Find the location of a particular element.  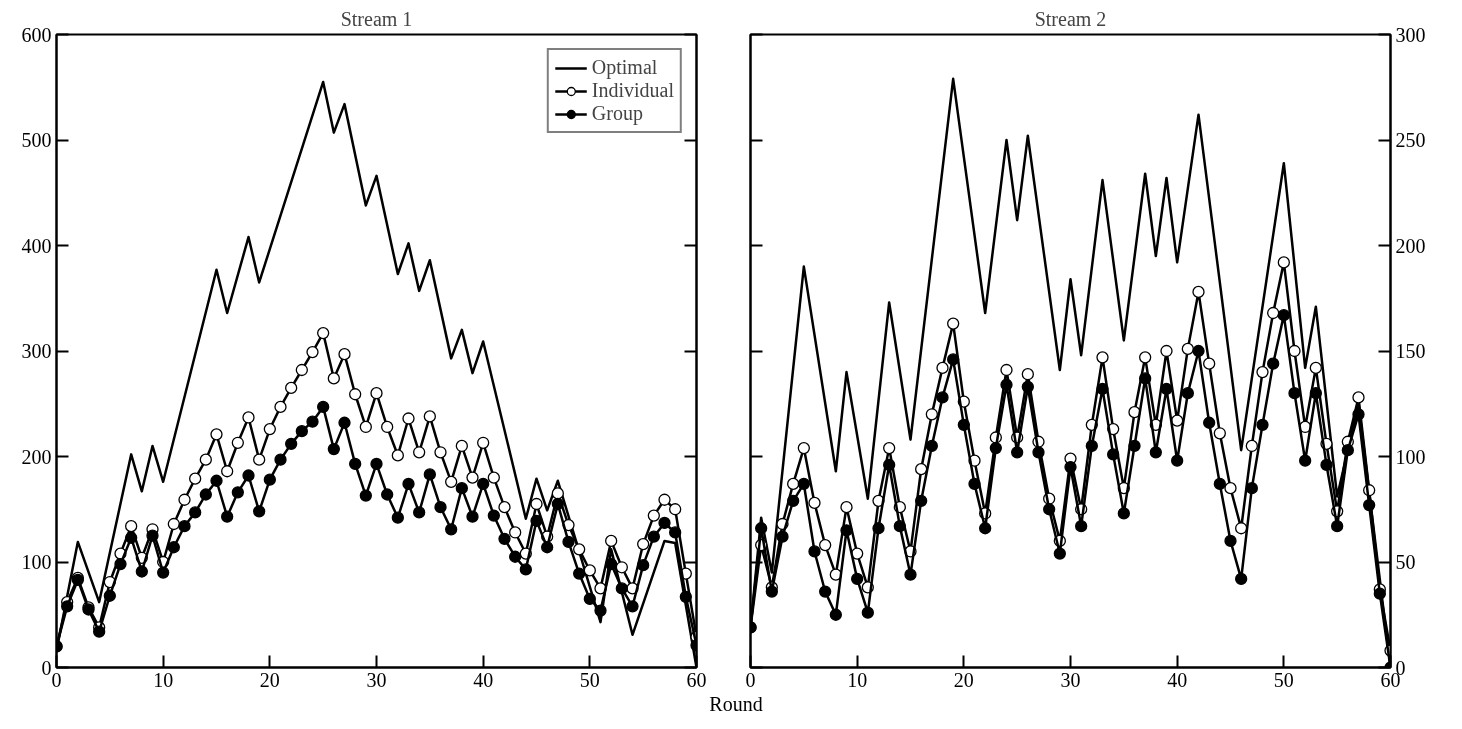

y2-tick-label: 200 is located at coordinates (1410, 245).